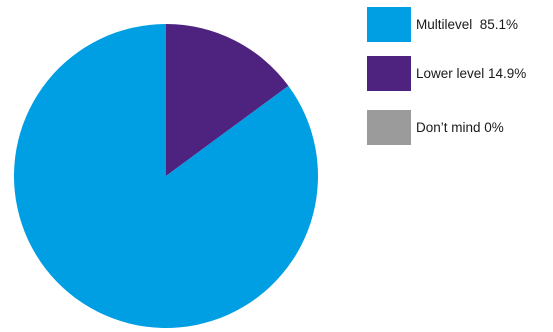 This screenshot has height=332, width=553. I want to click on legend-label-lower-level: Lower level 14.9%, so click(471, 73).